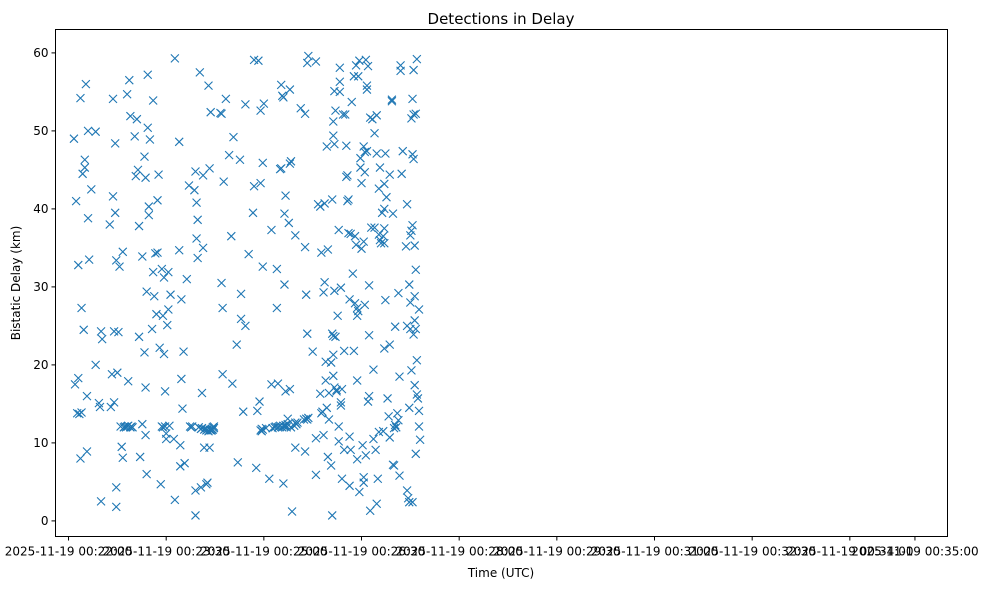  What do you see at coordinates (458, 552) in the screenshot?
I see `x-tick-label: 2025-11-19 00:28:00` at bounding box center [458, 552].